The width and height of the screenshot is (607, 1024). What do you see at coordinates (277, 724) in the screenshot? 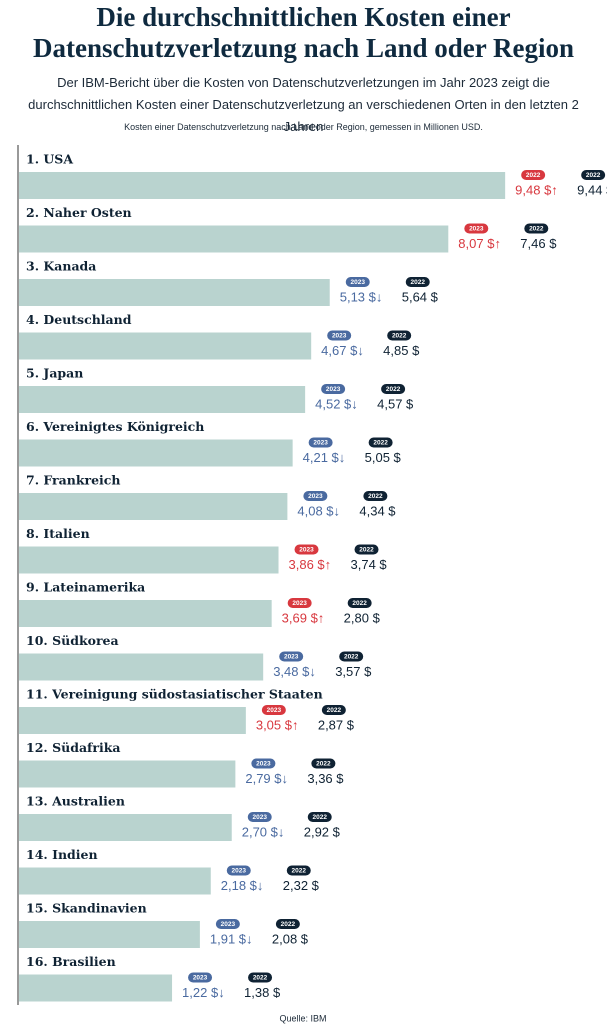
I see `value-label-2023: 3,05 $↑` at bounding box center [277, 724].